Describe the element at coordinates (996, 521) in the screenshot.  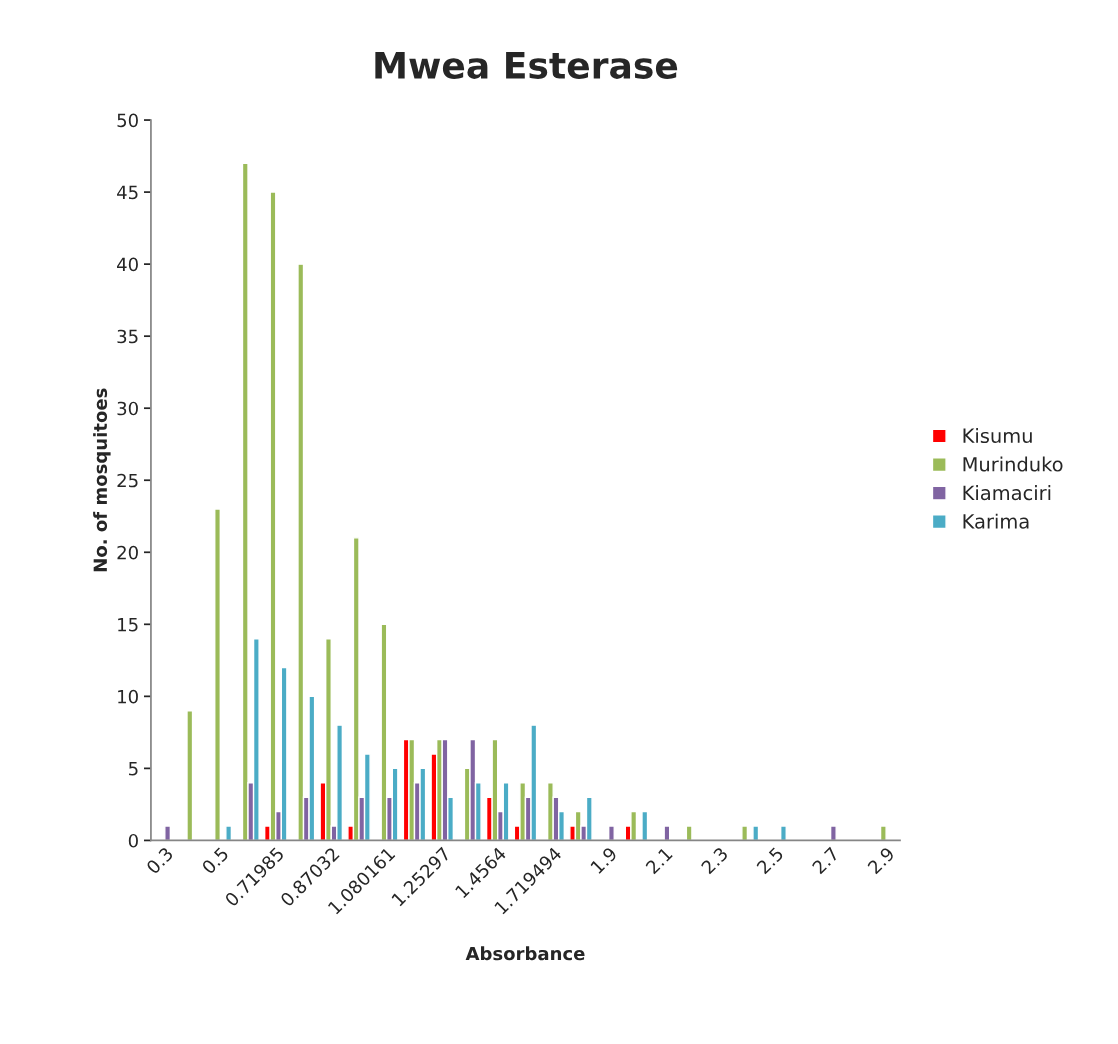
I see `legend-label: Karima` at that location.